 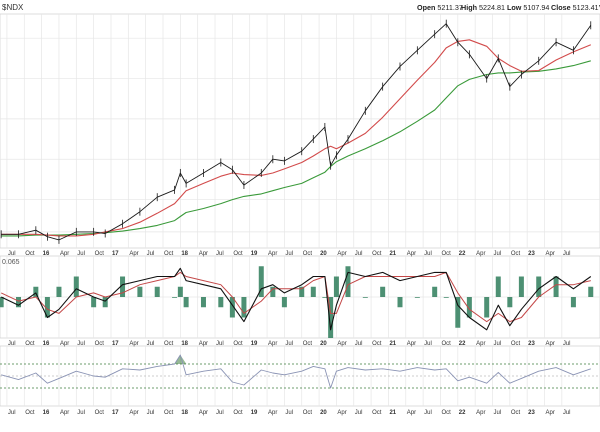 What do you see at coordinates (184, 254) in the screenshot?
I see `x-tick-label: 18` at bounding box center [184, 254].